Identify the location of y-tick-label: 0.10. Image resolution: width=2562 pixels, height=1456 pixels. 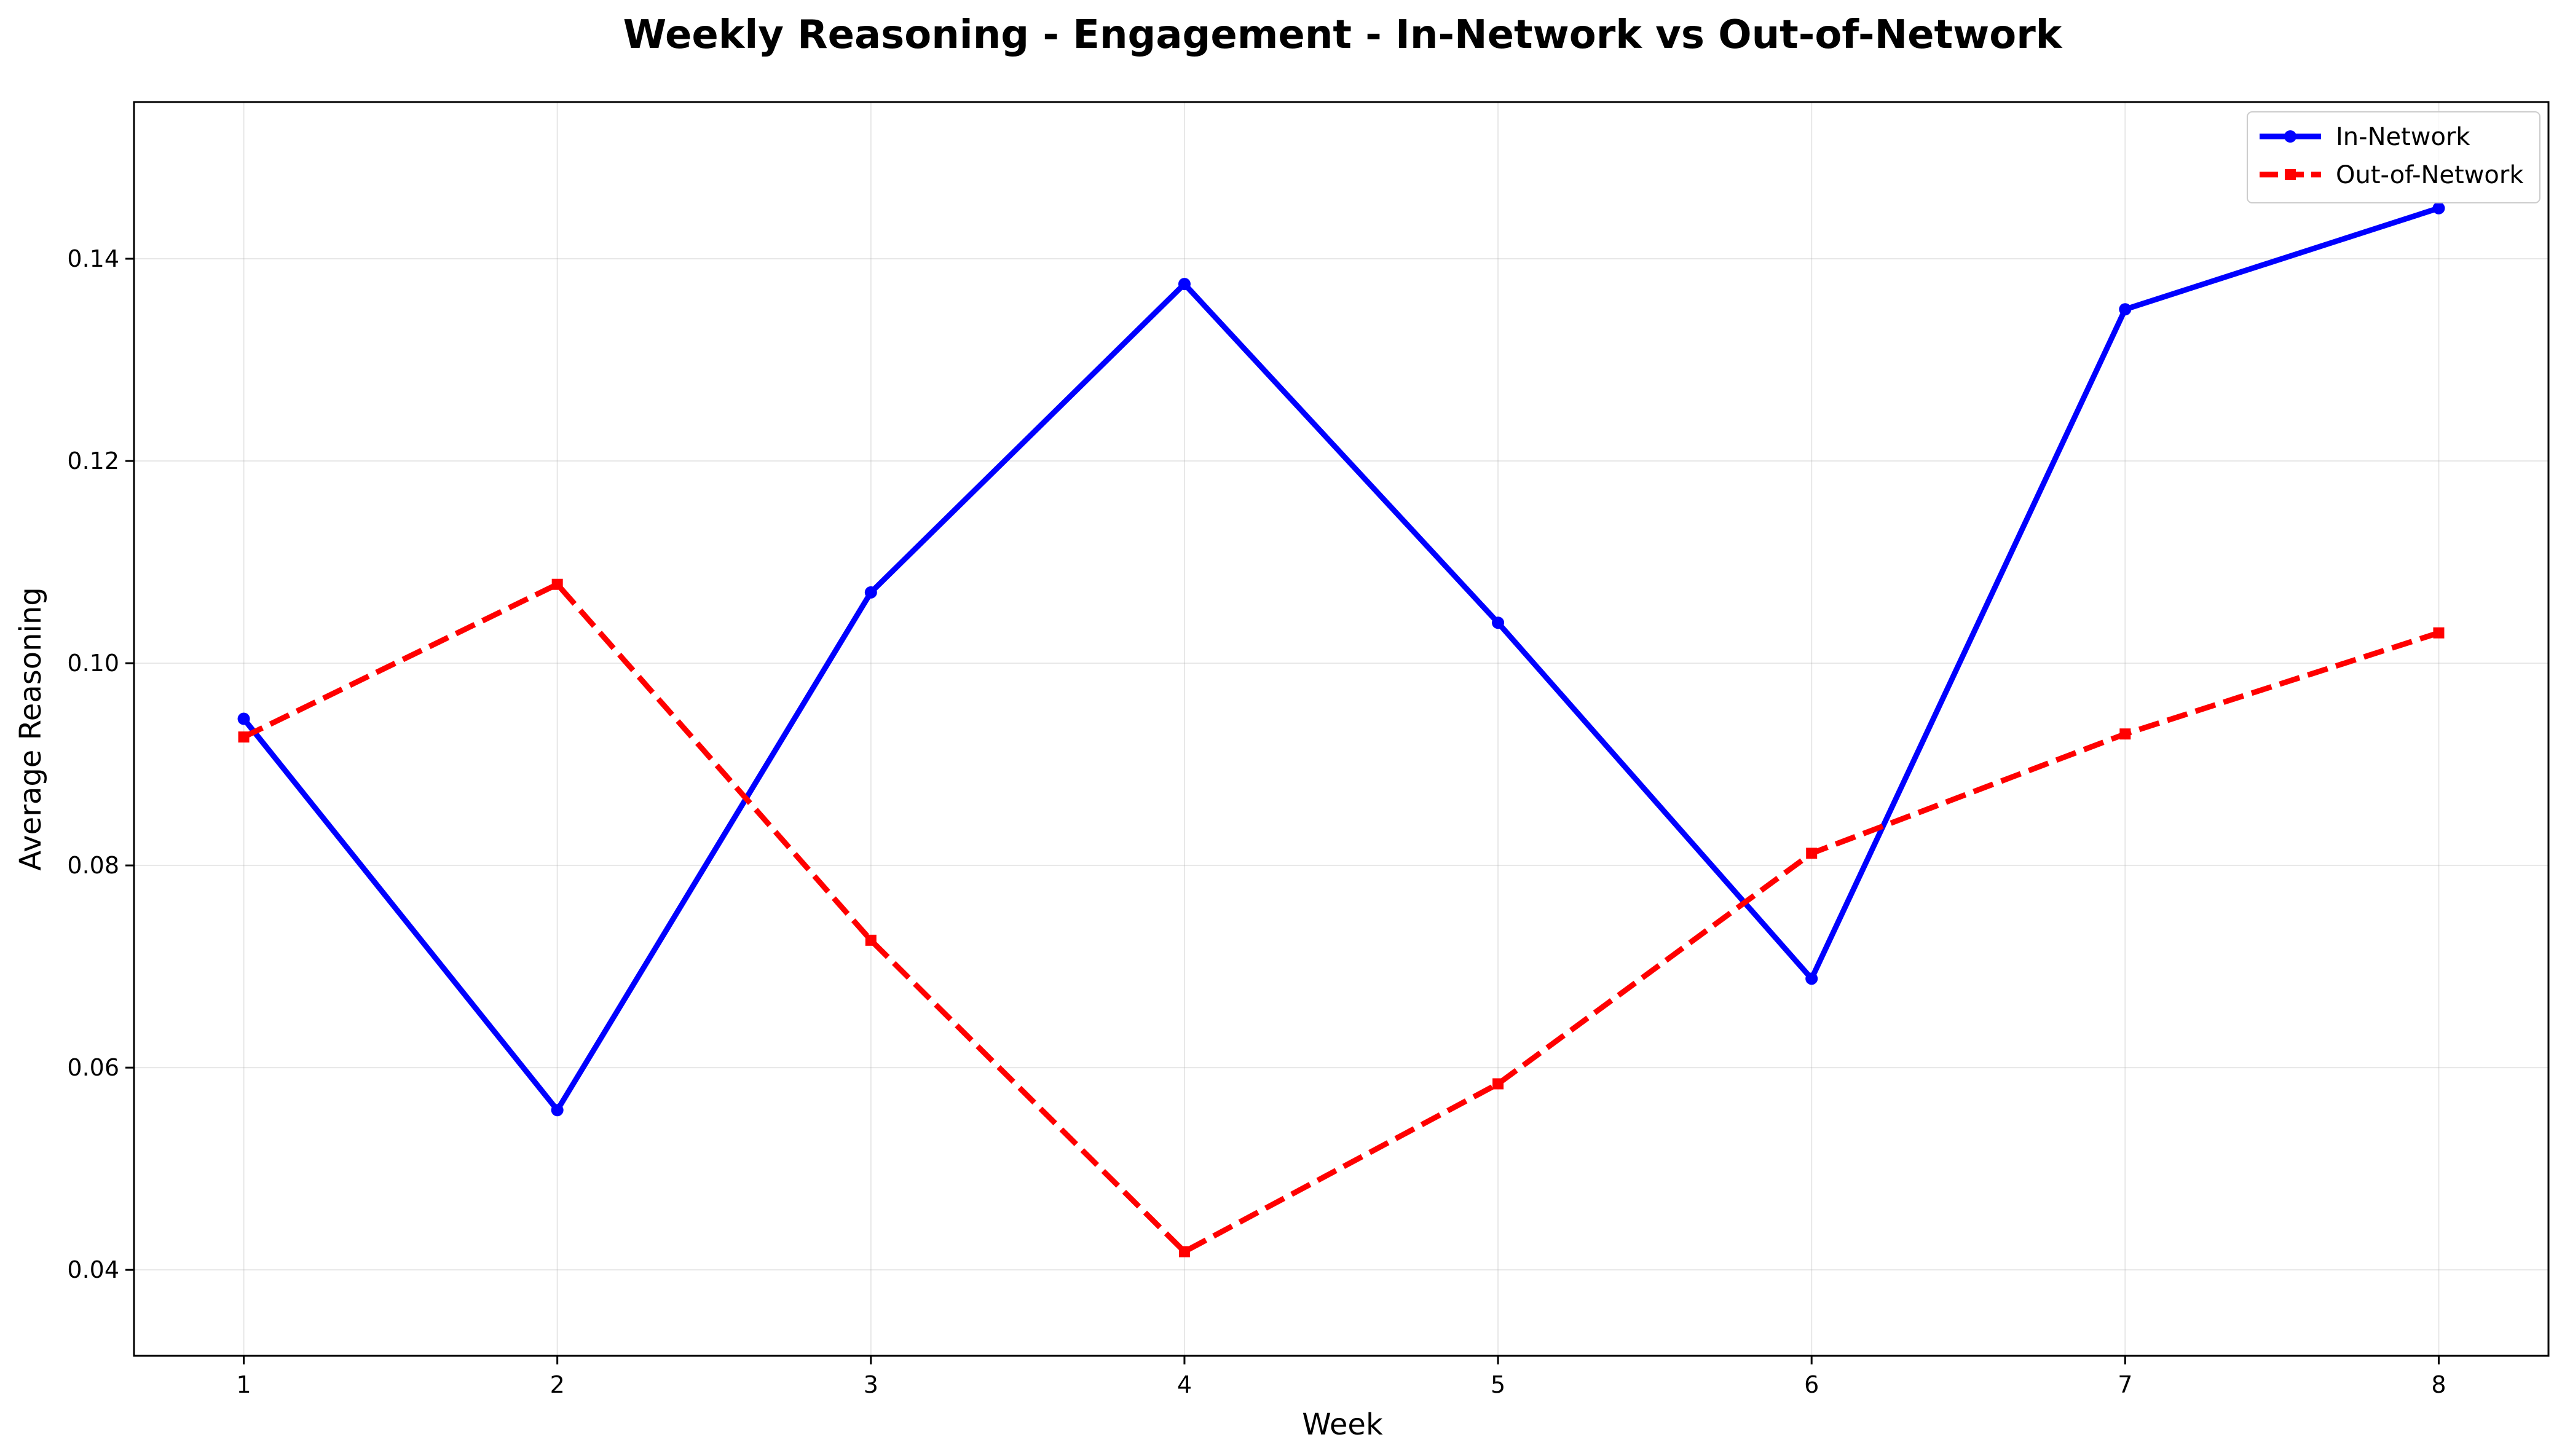
(93, 663).